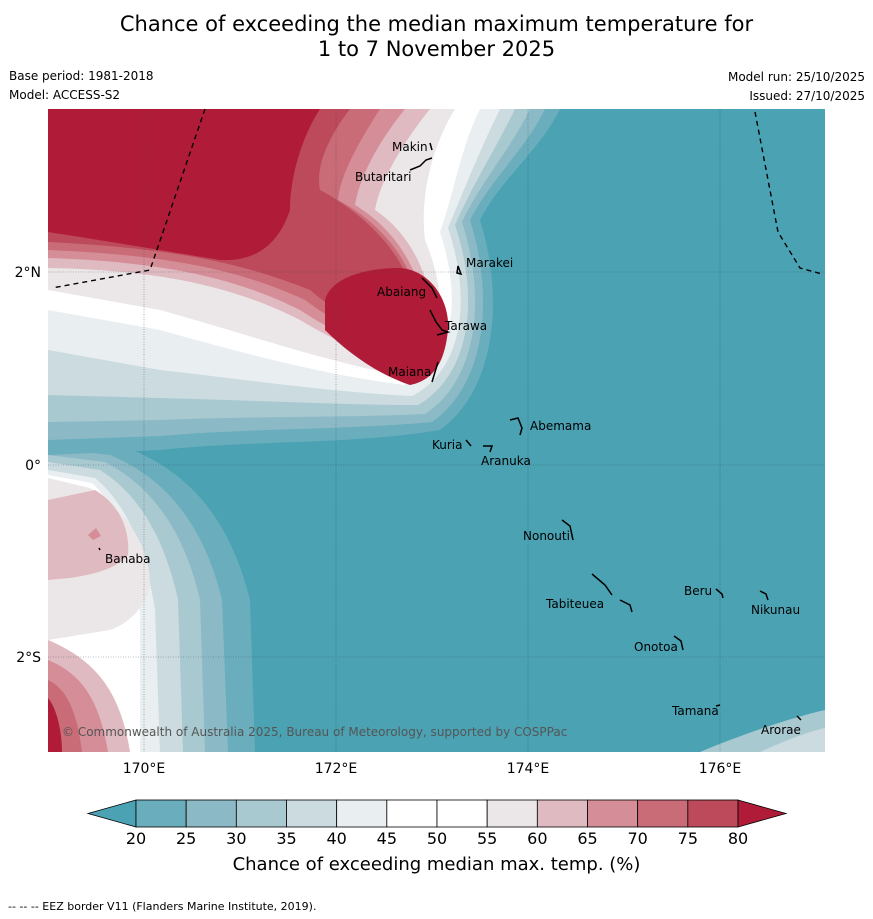 This screenshot has height=919, width=873. What do you see at coordinates (81, 76) in the screenshot?
I see `base-period: Base period: 1981-2018` at bounding box center [81, 76].